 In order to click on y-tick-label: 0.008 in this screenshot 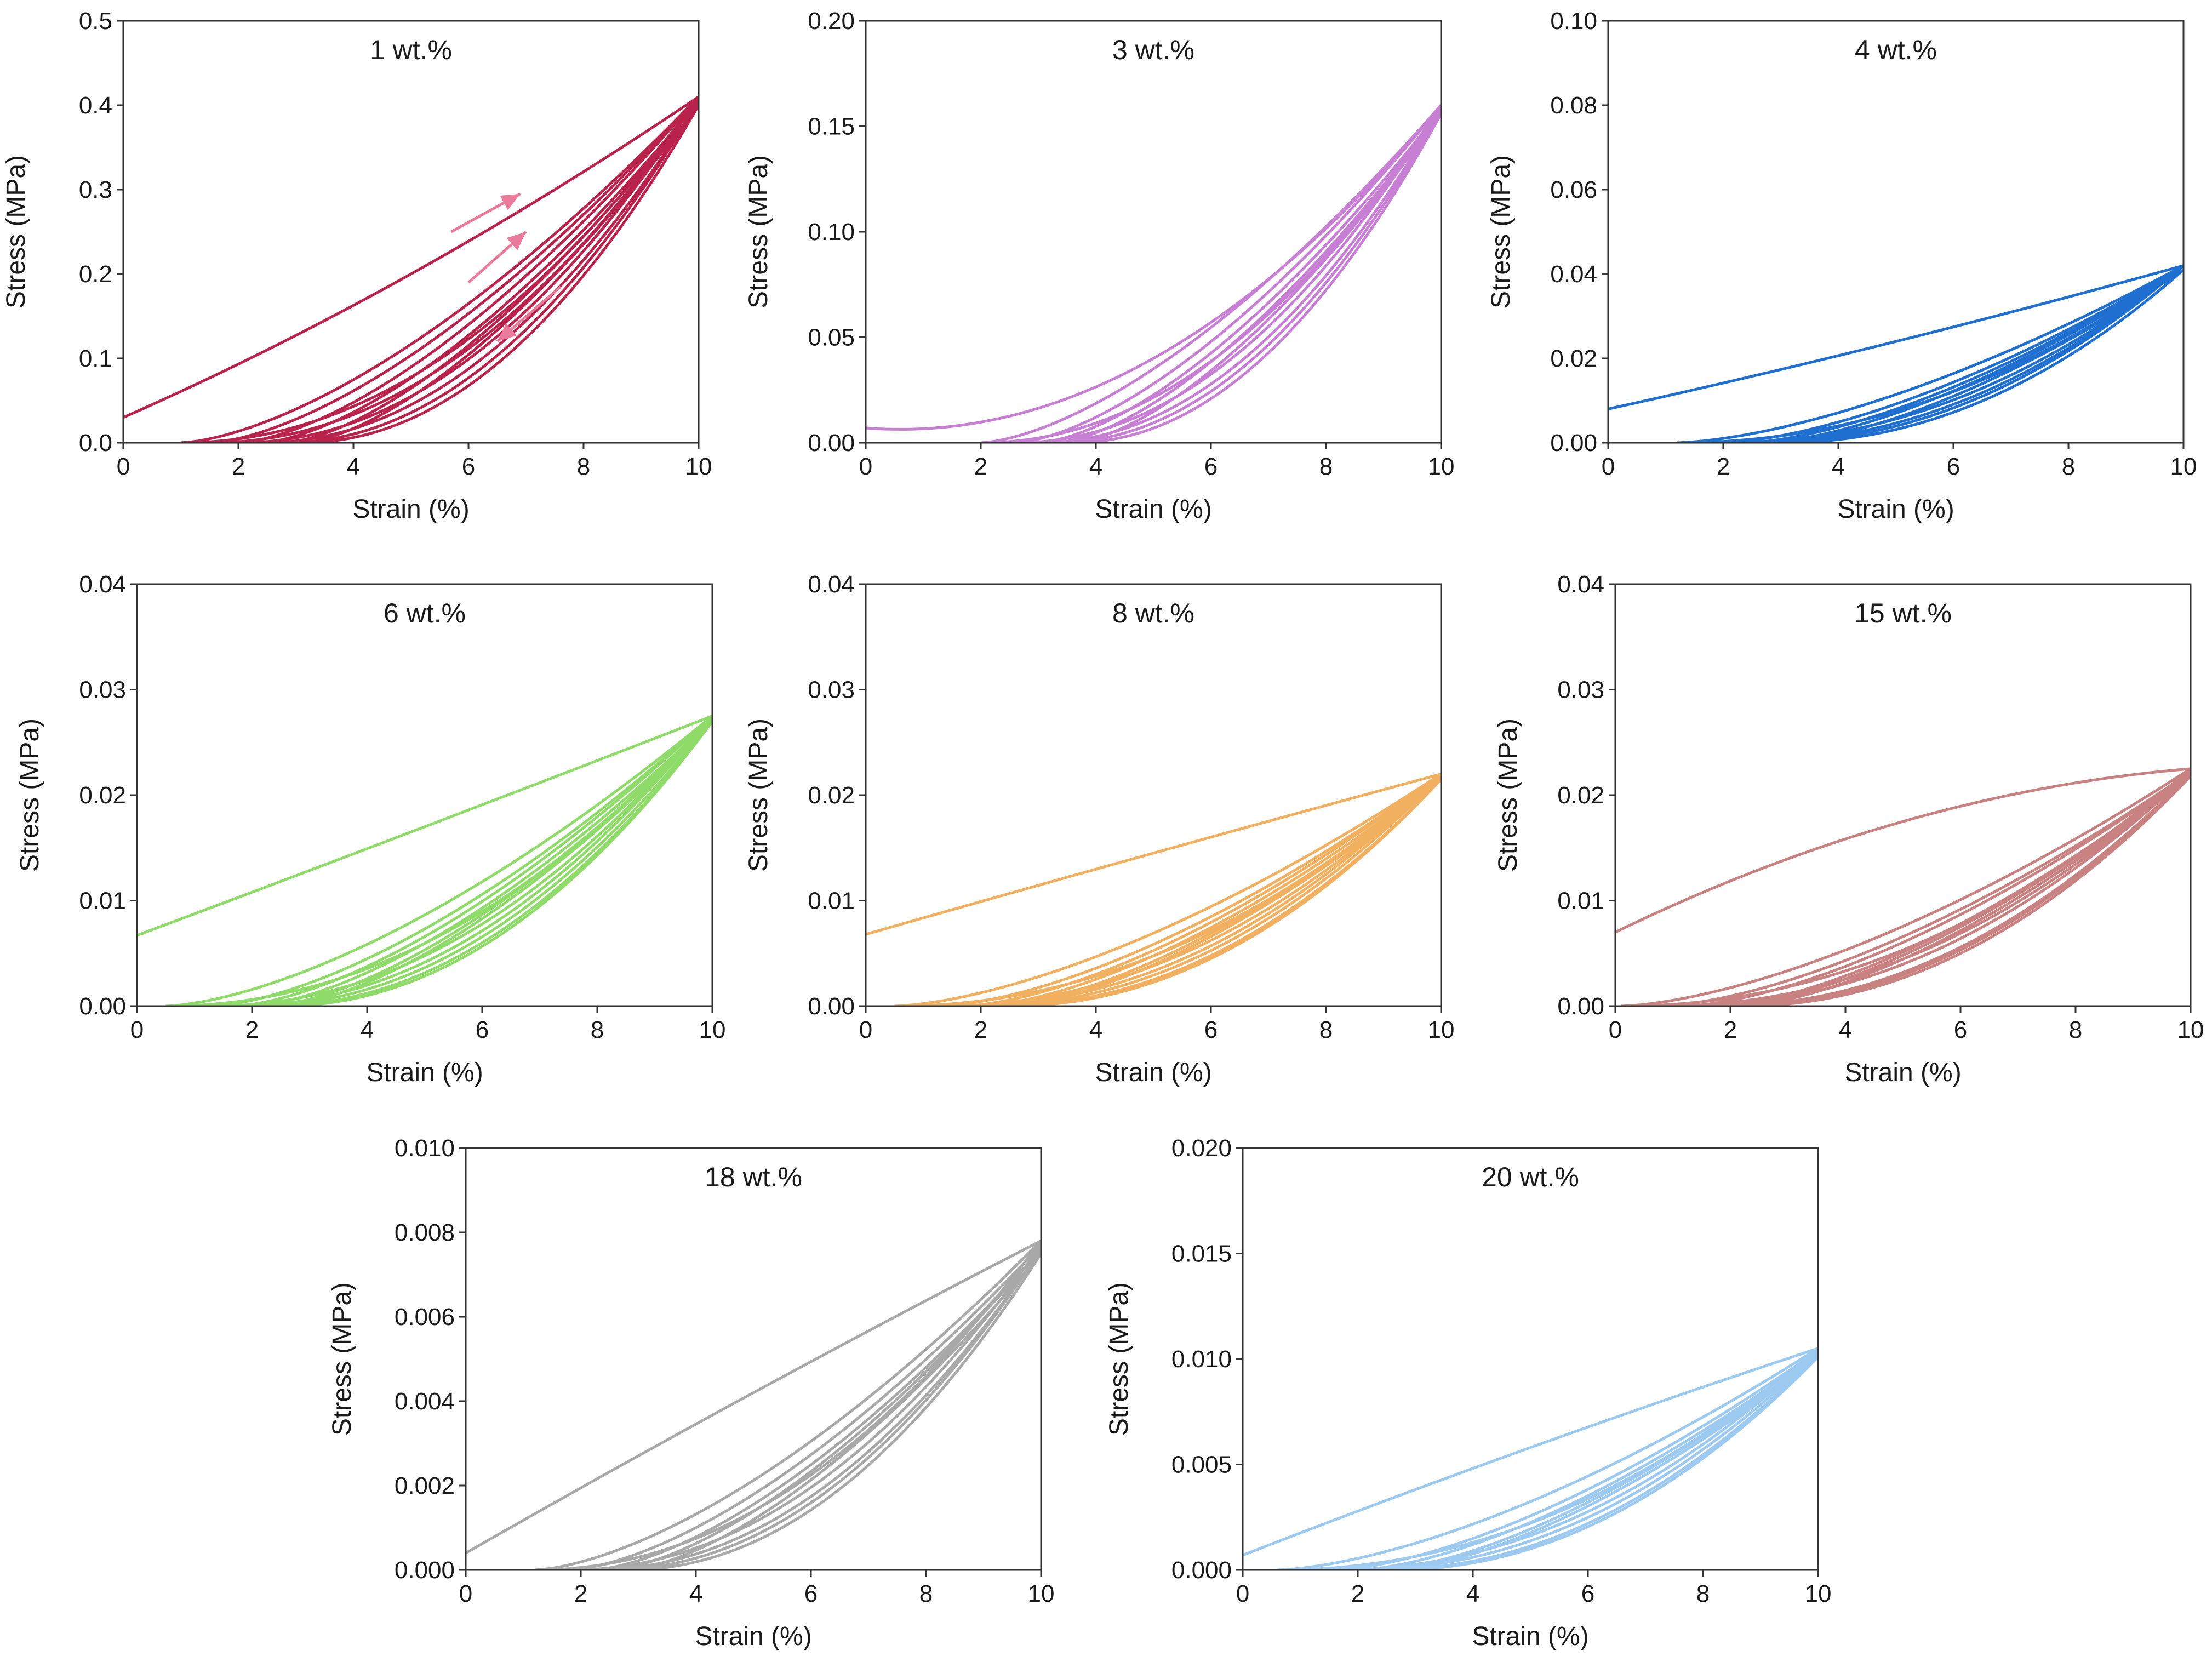, I will do `click(425, 1232)`.